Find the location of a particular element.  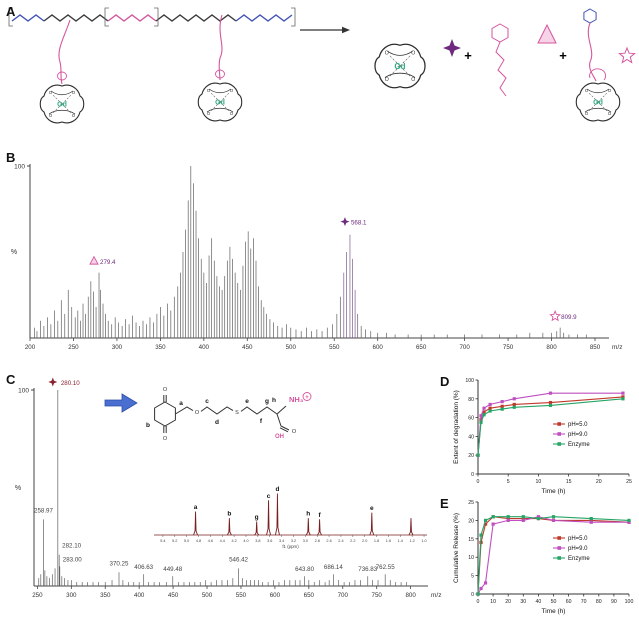

svg-text: 500 is located at coordinates (291, 347).